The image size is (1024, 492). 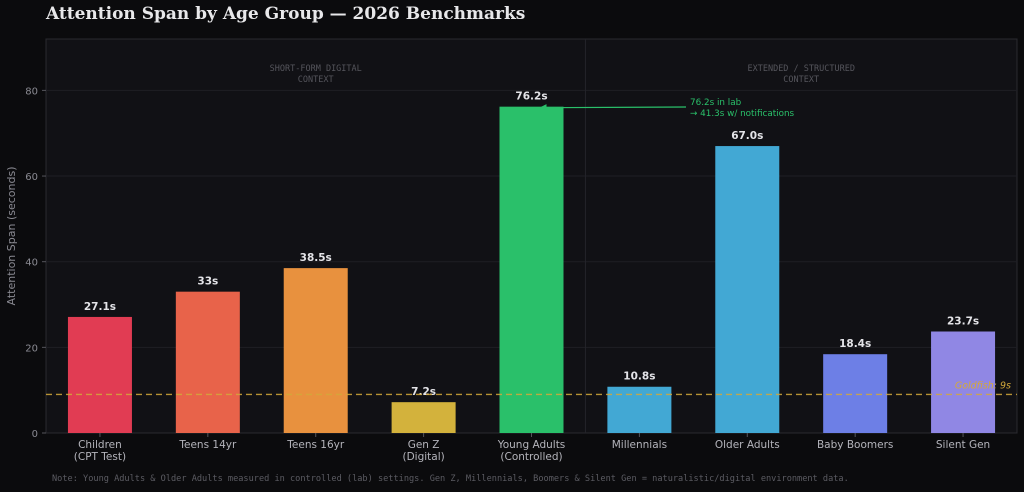 I want to click on y-tick-label: 20, so click(x=31, y=348).